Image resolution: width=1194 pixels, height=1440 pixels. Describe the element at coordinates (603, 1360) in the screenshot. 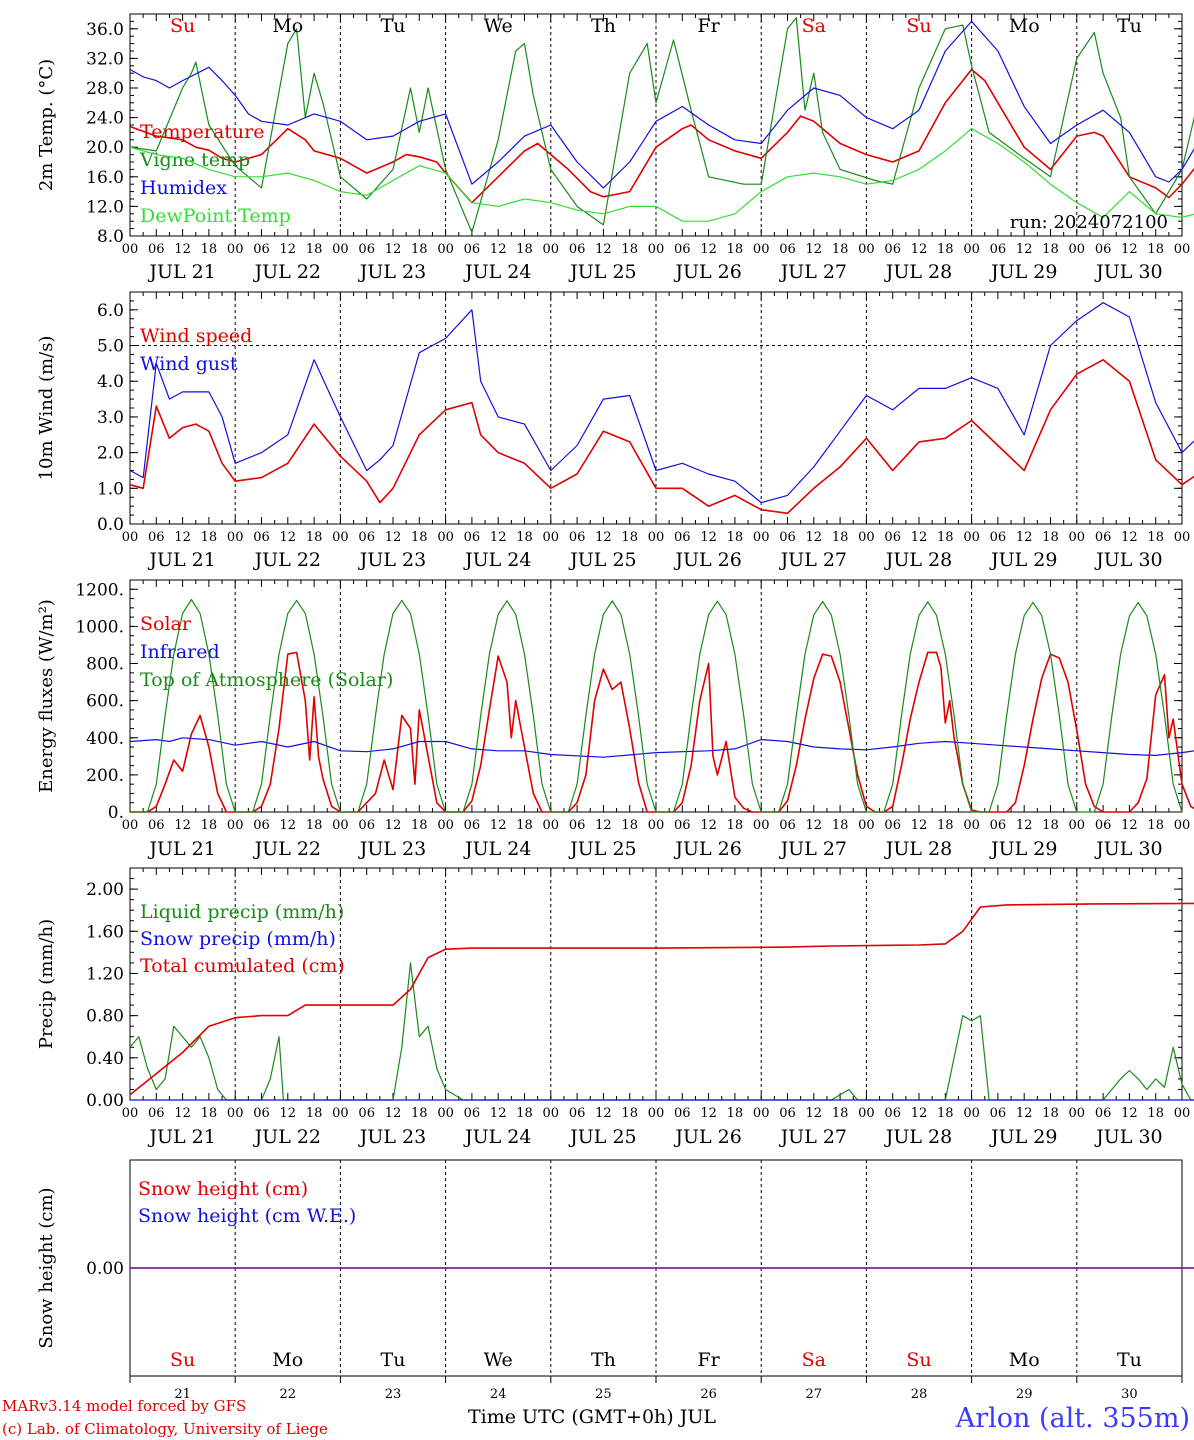

I see `weekday-label: Th` at that location.